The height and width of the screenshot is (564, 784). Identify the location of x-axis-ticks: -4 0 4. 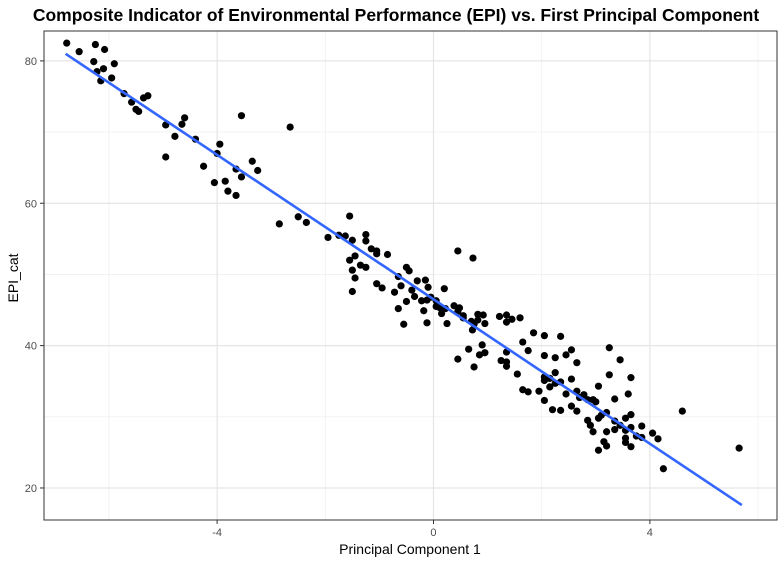
(432, 529).